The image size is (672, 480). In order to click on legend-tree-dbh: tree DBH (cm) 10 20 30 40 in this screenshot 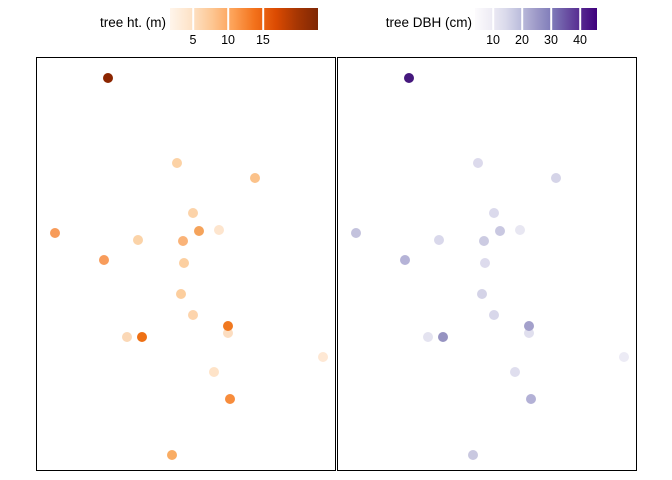, I will do `click(504, 26)`.